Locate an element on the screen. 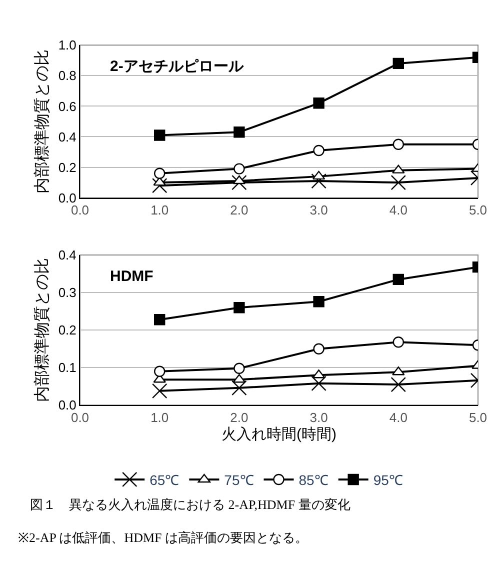 The width and height of the screenshot is (499, 587). y-tick-label: 0.8 is located at coordinates (67, 76).